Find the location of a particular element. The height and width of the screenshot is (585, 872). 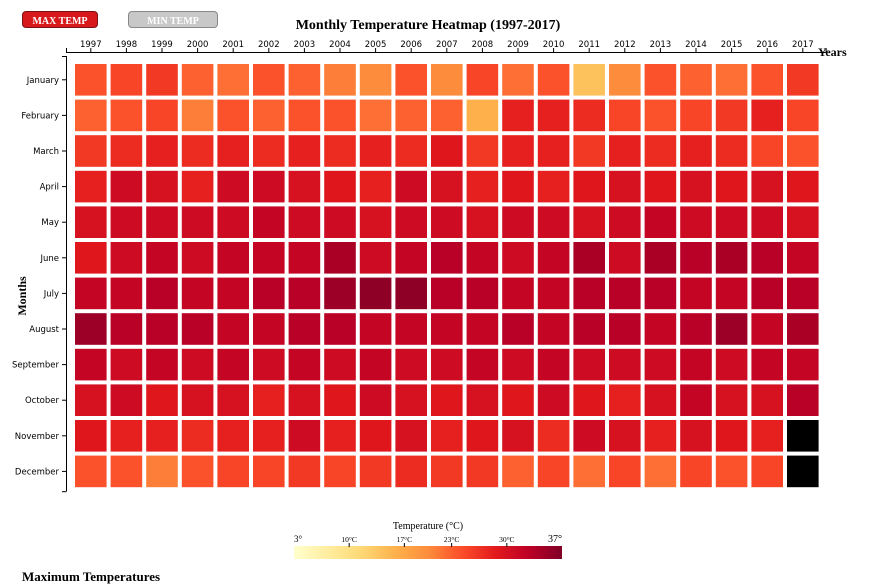

legend-tick-label: 30°C is located at coordinates (507, 539).